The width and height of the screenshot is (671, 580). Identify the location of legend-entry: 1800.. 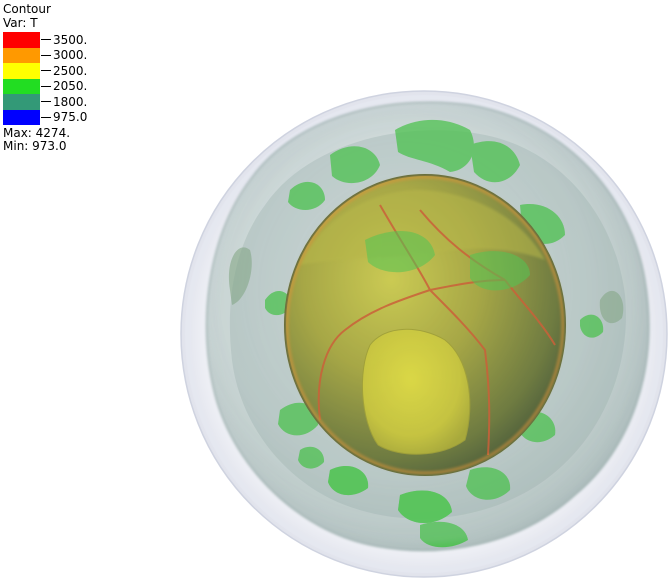
(63, 102).